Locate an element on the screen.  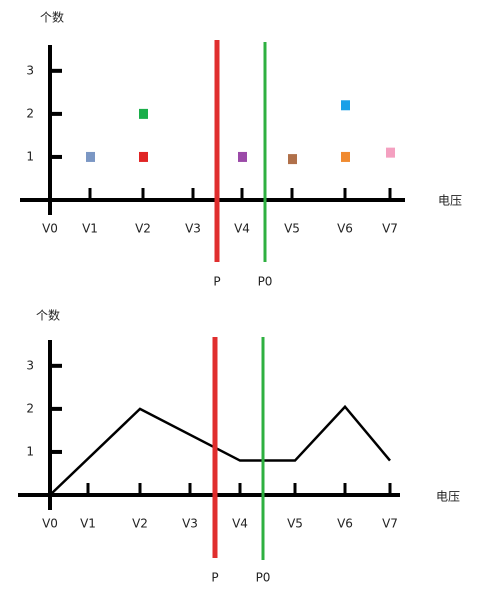
line is located at coordinates (220, 450).